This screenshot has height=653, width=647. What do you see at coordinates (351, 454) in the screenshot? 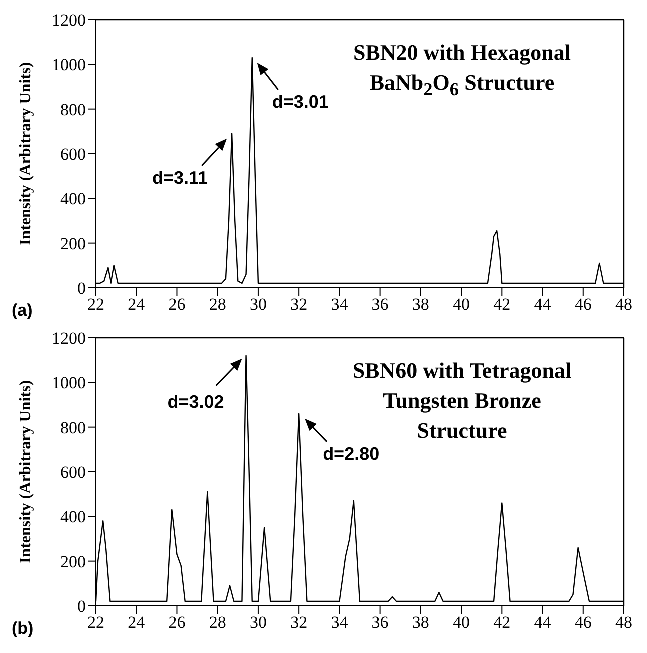
I see `annotation: d=2.80` at bounding box center [351, 454].